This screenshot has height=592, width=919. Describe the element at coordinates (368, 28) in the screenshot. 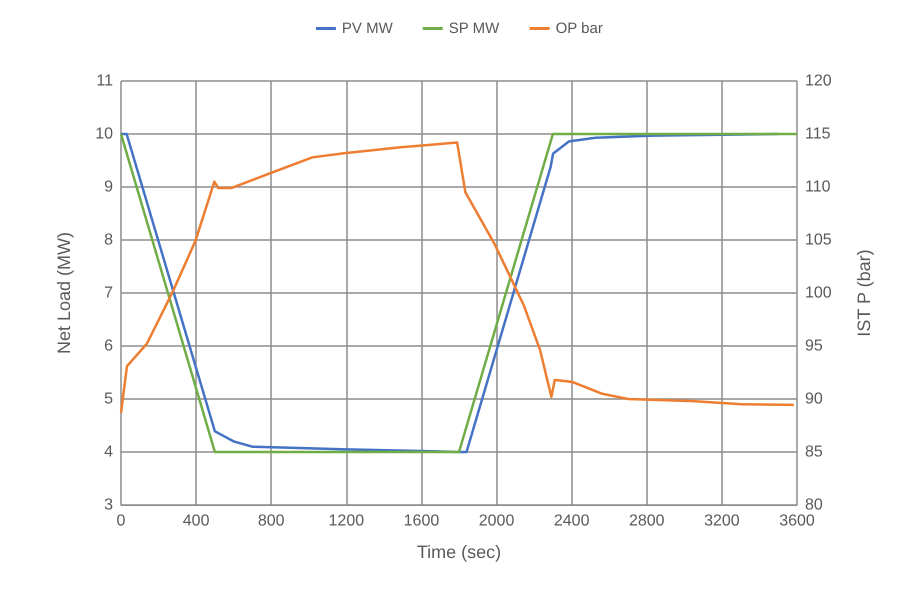

I see `legend-label: PV MW` at that location.